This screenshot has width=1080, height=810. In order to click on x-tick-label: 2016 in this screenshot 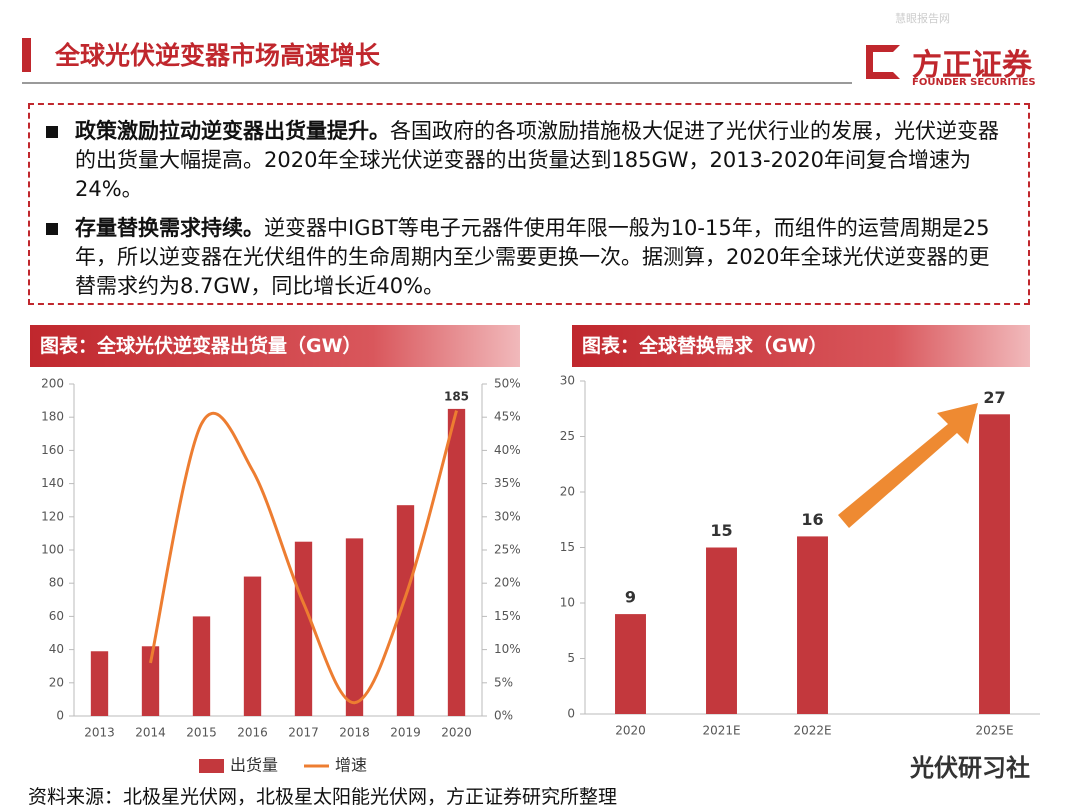, I will do `click(252, 733)`.